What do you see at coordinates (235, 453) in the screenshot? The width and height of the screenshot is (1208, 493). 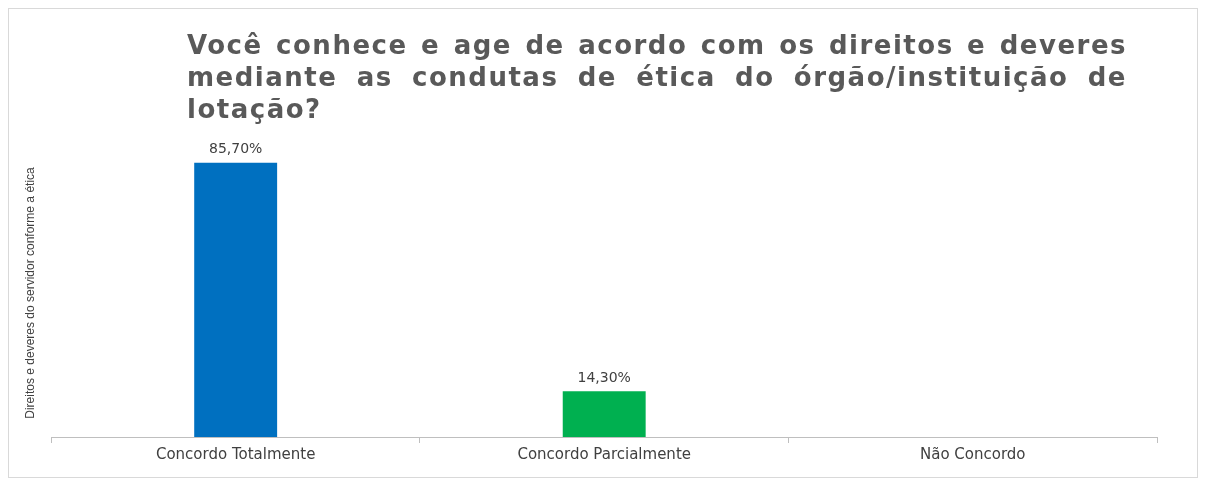 I see `x-tick-label: Concordo Totalmente` at bounding box center [235, 453].